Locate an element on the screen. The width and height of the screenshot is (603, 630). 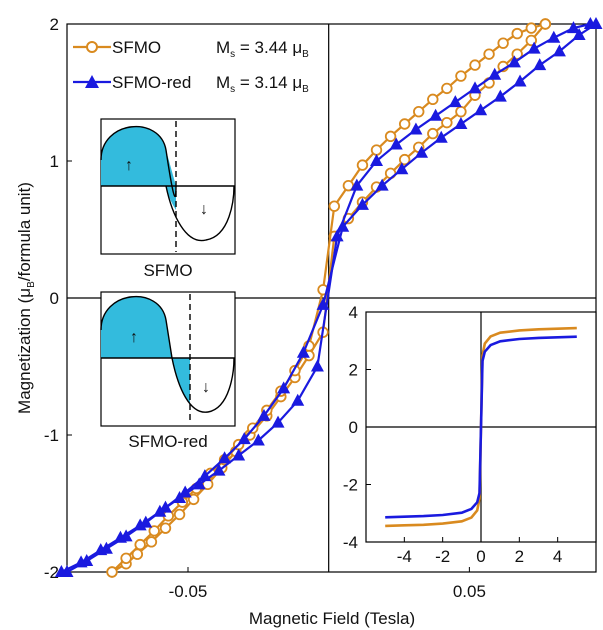
legend-item-sfmo-red: SFMO-red Ms = 3.14 μB is located at coordinates (191, 84).